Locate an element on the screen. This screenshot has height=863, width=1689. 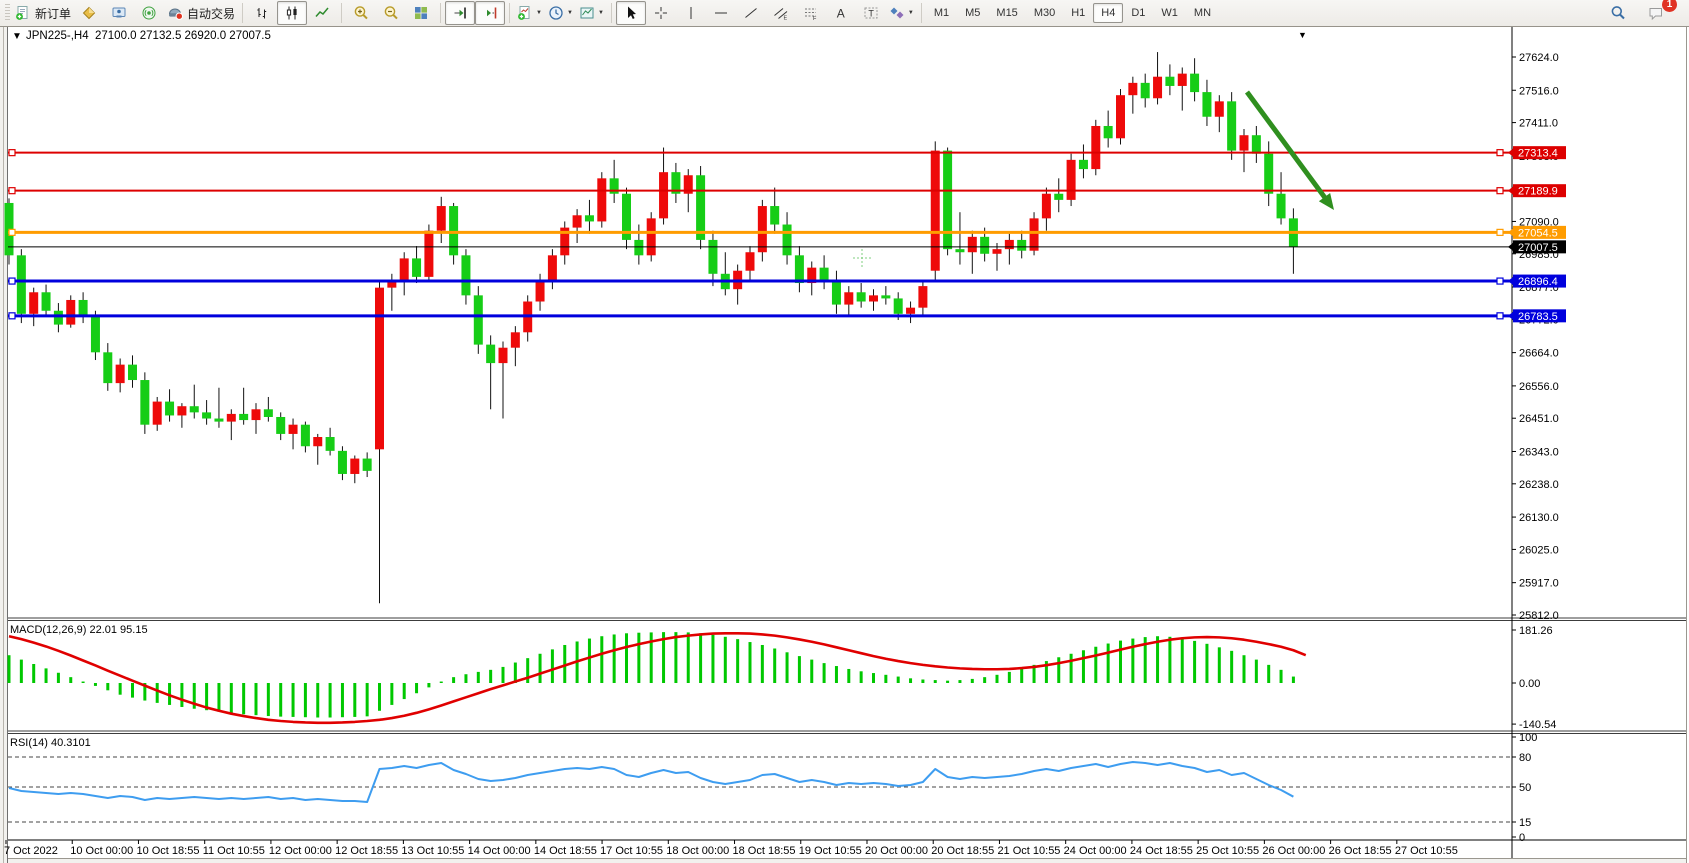
timeframe-w1: W1 is located at coordinates (1169, 13).